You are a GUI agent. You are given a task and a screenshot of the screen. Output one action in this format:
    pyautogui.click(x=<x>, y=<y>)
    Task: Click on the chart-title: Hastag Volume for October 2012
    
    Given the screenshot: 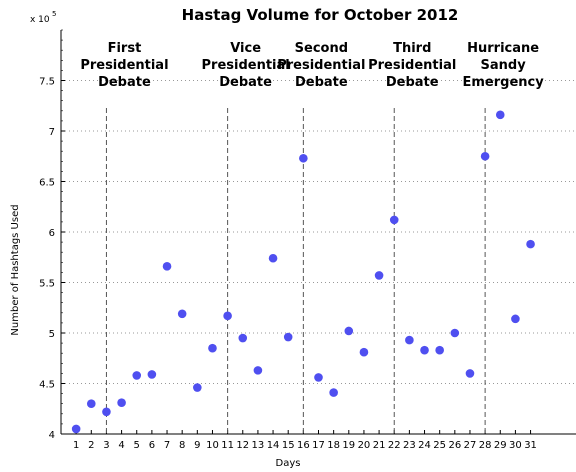 What is the action you would take?
    pyautogui.click(x=320, y=15)
    